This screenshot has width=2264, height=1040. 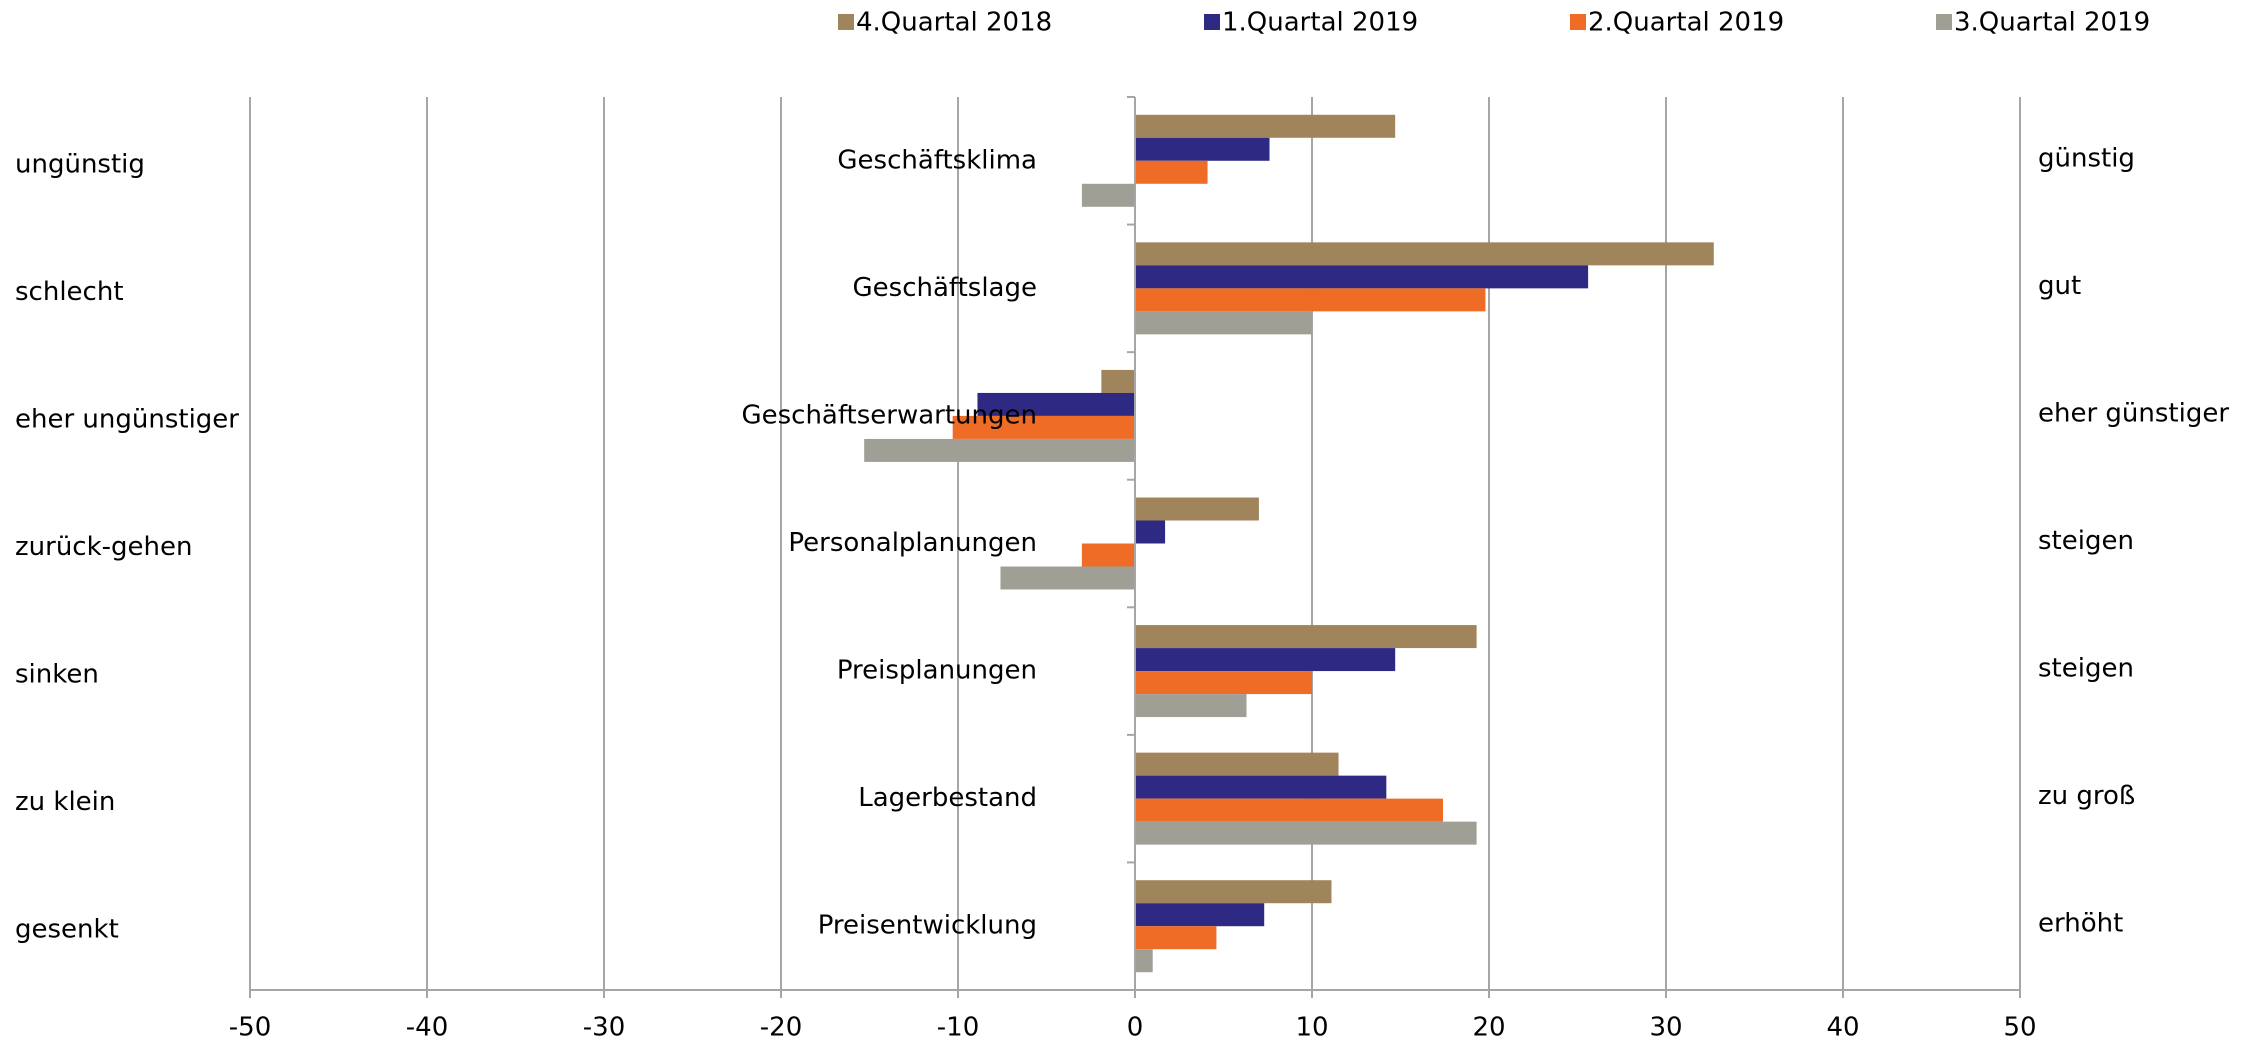 What do you see at coordinates (1488, 1026) in the screenshot?
I see `x-tick-label: 20` at bounding box center [1488, 1026].